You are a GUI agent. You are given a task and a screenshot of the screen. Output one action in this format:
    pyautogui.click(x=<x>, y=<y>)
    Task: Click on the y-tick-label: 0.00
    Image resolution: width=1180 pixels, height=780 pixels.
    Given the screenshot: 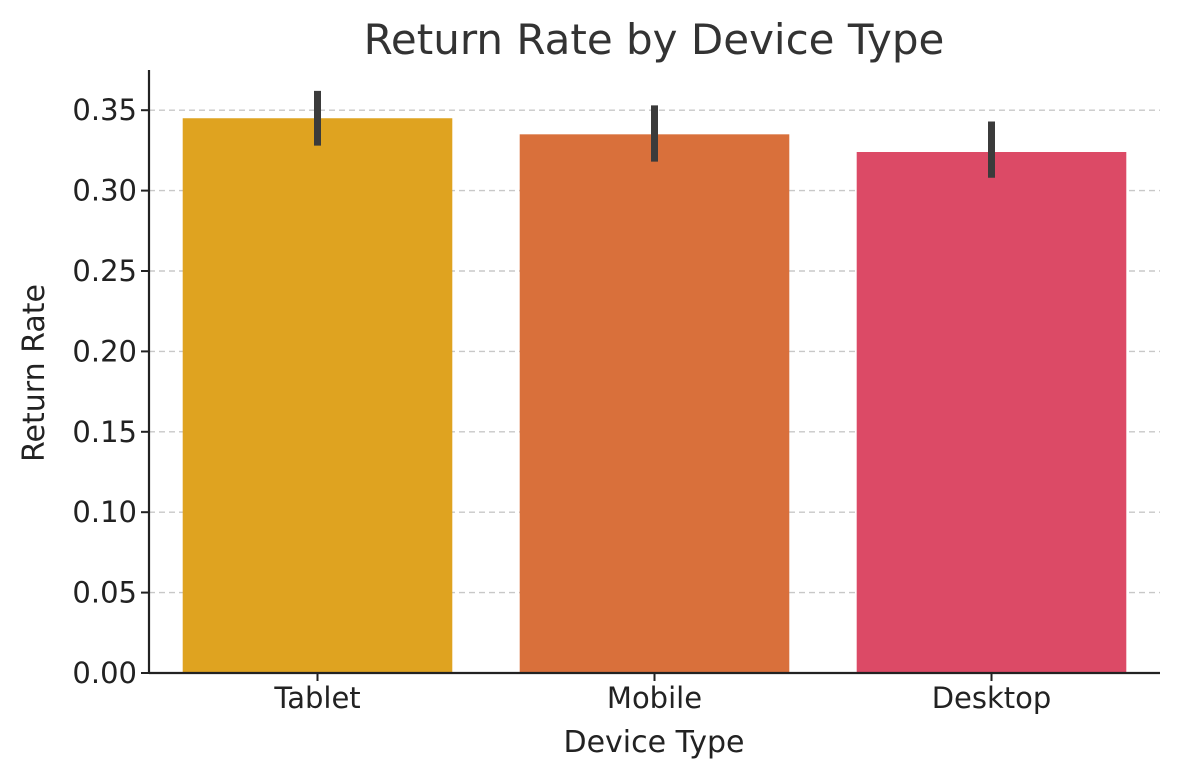 What is the action you would take?
    pyautogui.click(x=104, y=673)
    